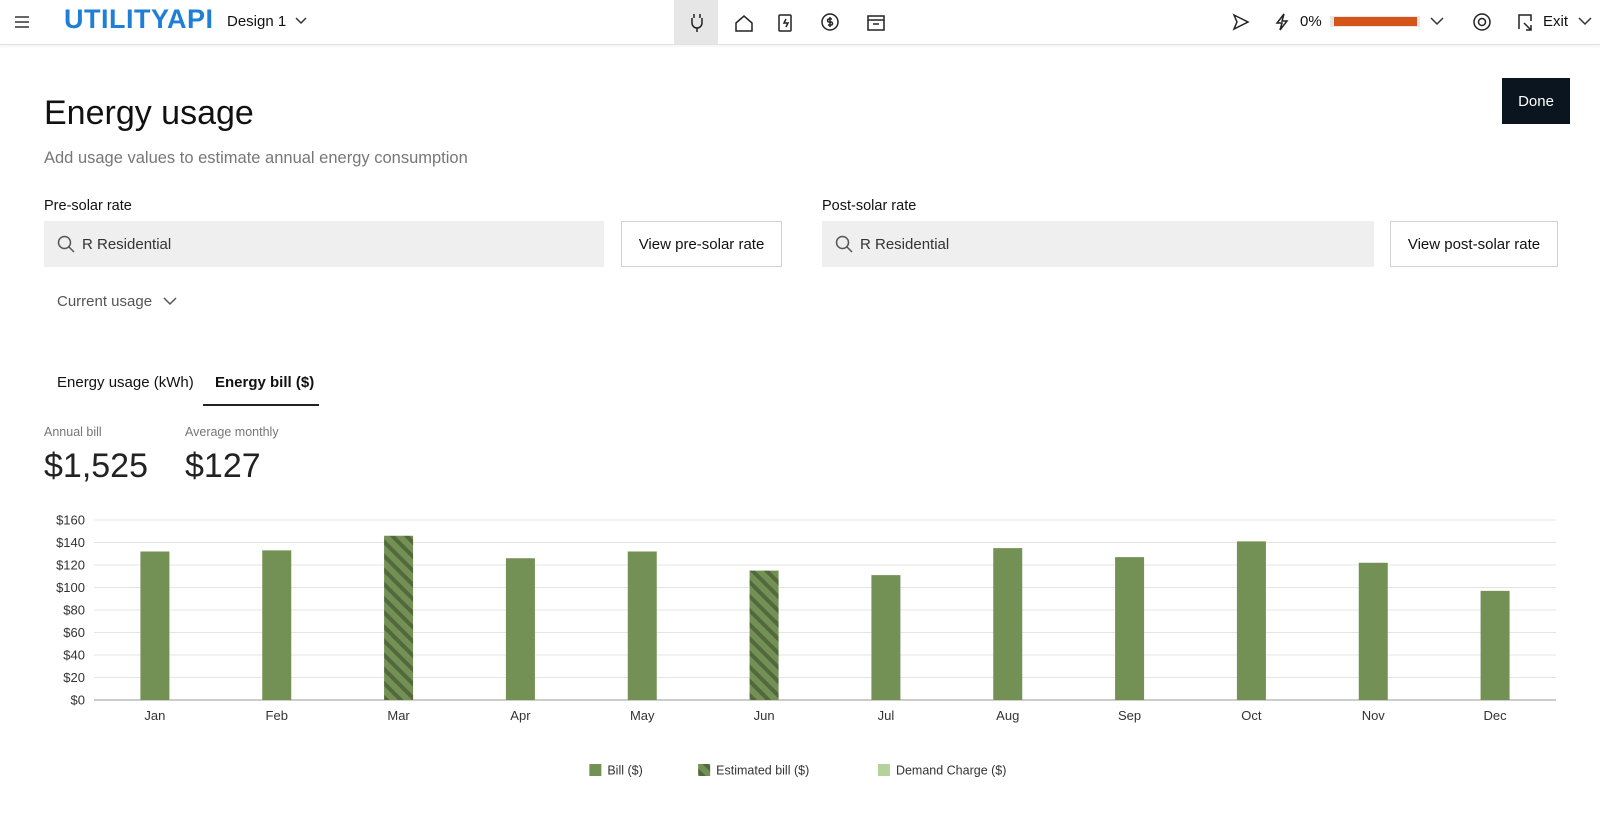  Describe the element at coordinates (1482, 22) in the screenshot. I see `help-icon` at that location.